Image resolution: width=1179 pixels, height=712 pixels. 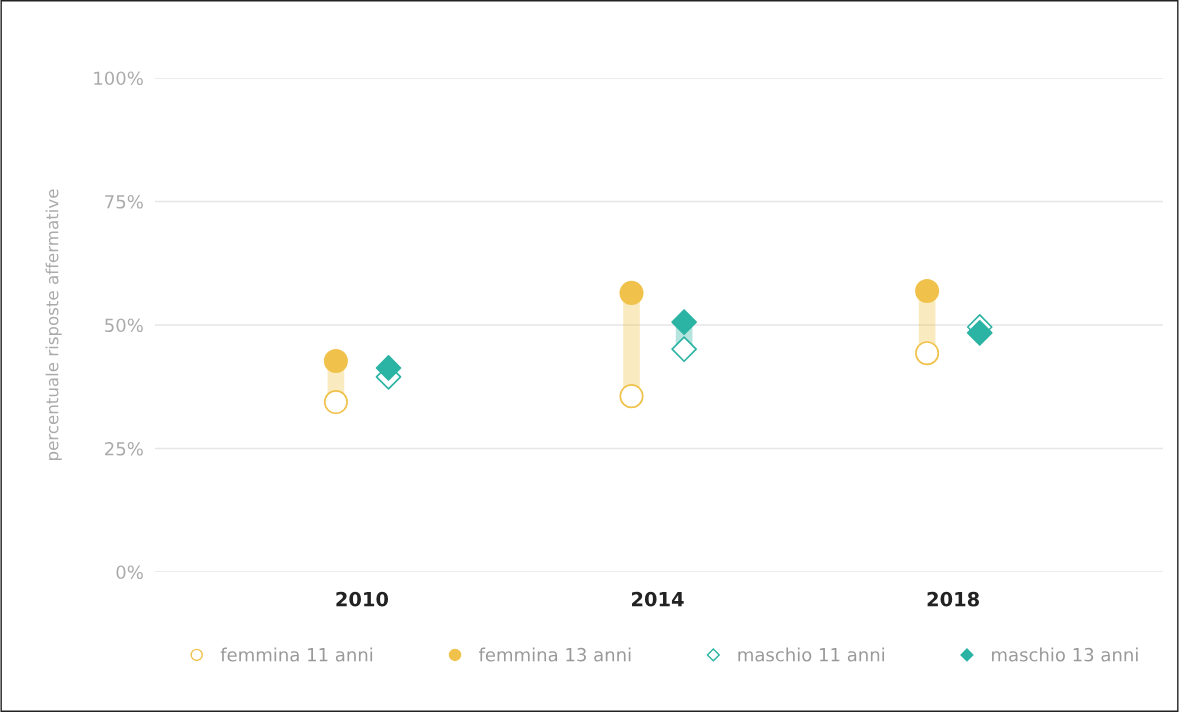 What do you see at coordinates (554, 654) in the screenshot?
I see `legend-label: femmina 13 anni` at bounding box center [554, 654].